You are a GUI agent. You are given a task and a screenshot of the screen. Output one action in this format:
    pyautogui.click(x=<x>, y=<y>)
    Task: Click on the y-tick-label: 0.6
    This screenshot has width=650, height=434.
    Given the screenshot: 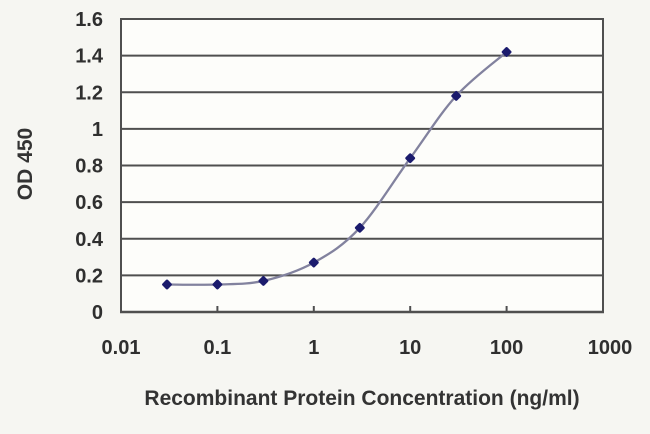 What is the action you would take?
    pyautogui.click(x=89, y=203)
    